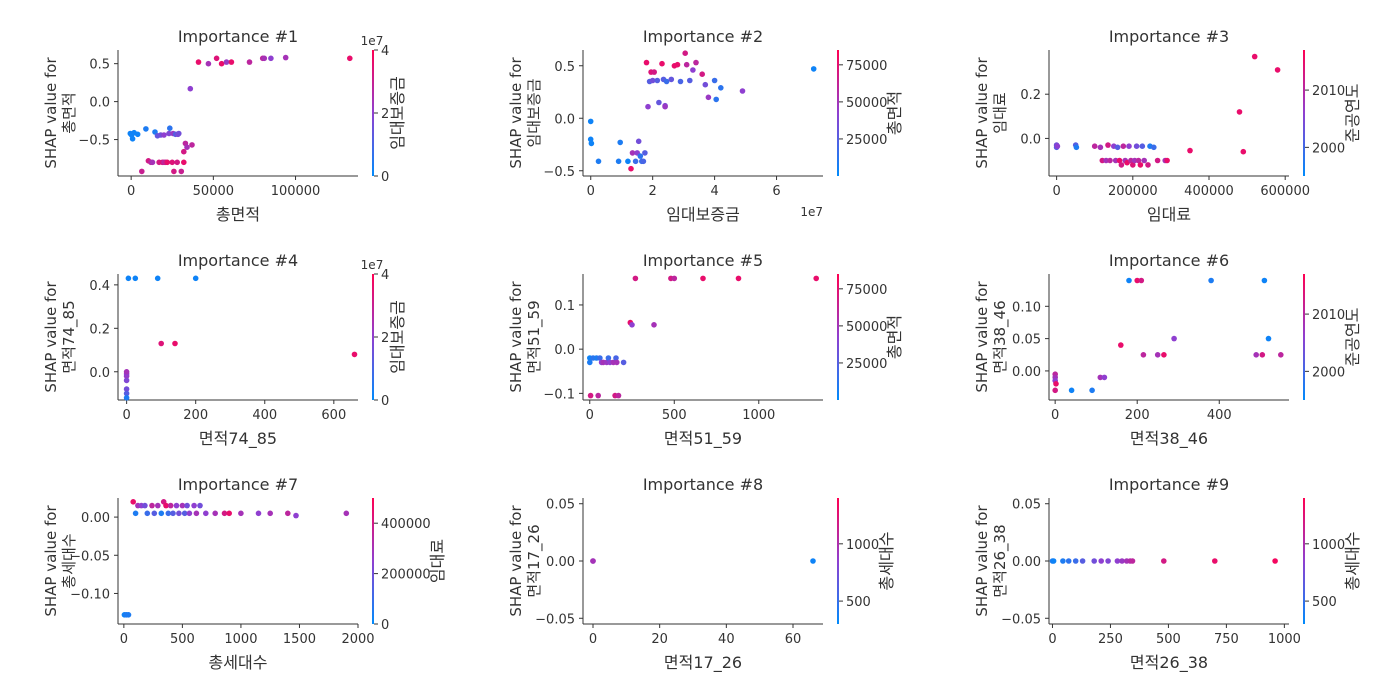  I want to click on y-tick-label: 0.00, so click(95, 518).